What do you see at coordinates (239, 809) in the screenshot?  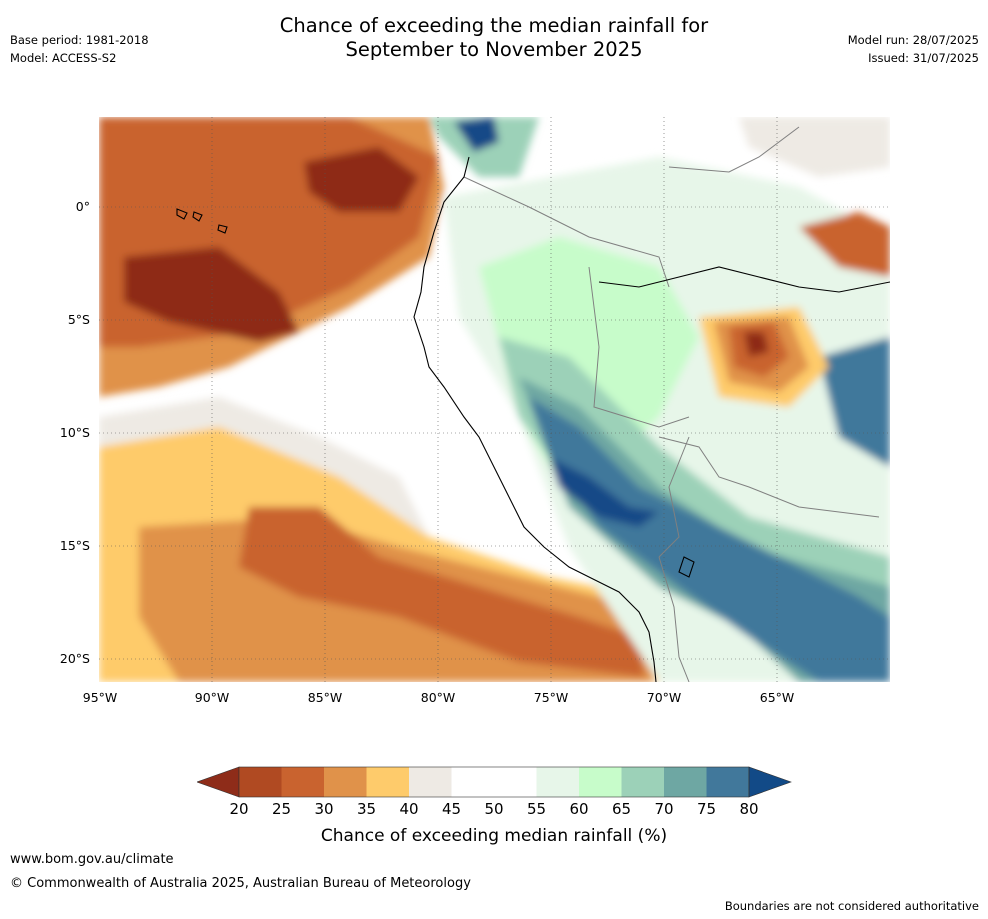 I see `colorbar-tick-20: 20` at bounding box center [239, 809].